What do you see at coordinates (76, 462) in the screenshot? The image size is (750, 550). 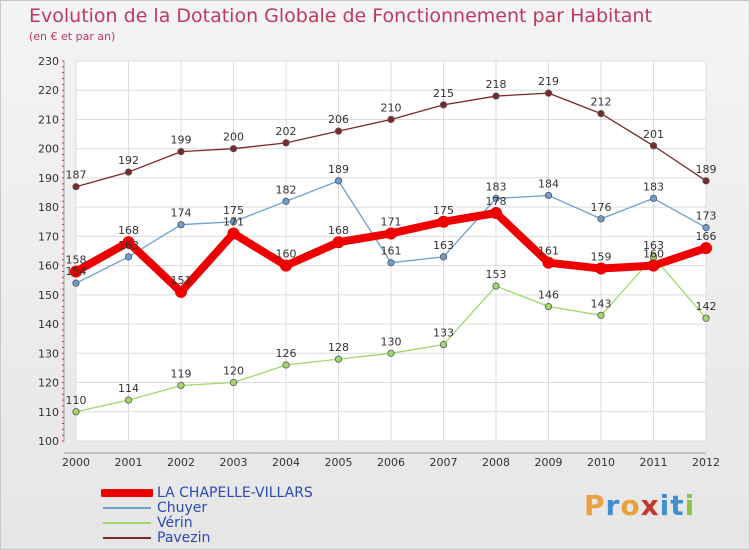 I see `x-tick-label: 2000` at bounding box center [76, 462].